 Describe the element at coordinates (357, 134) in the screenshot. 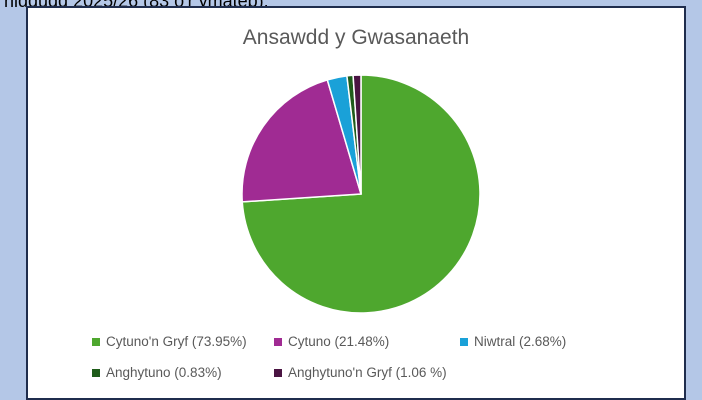

I see `slice-anghytunon-gryf` at that location.